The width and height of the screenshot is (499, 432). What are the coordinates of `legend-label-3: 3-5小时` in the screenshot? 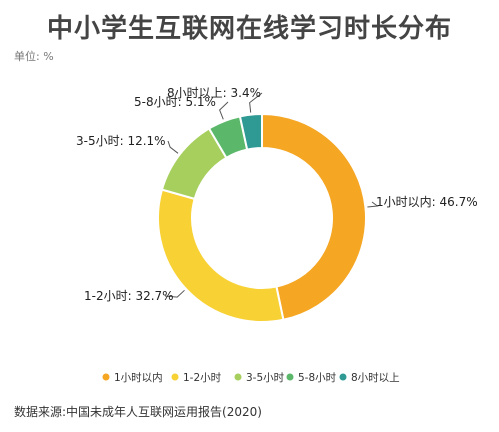 It's located at (265, 378).